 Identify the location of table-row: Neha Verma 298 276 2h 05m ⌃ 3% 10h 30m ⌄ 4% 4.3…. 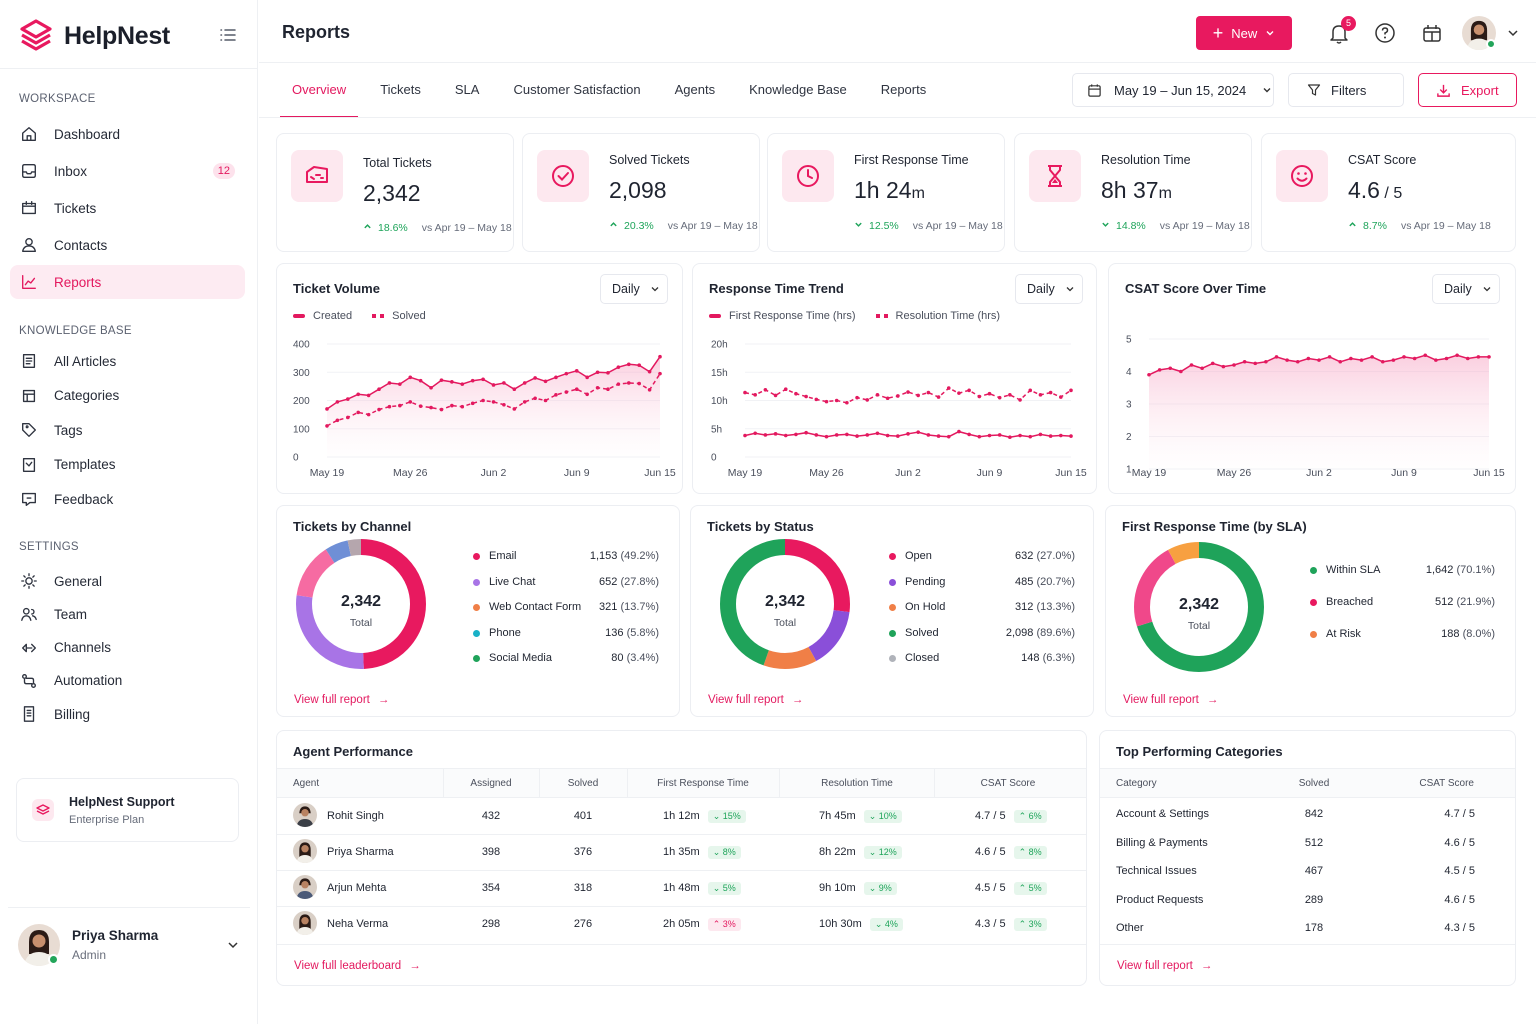
(681, 924).